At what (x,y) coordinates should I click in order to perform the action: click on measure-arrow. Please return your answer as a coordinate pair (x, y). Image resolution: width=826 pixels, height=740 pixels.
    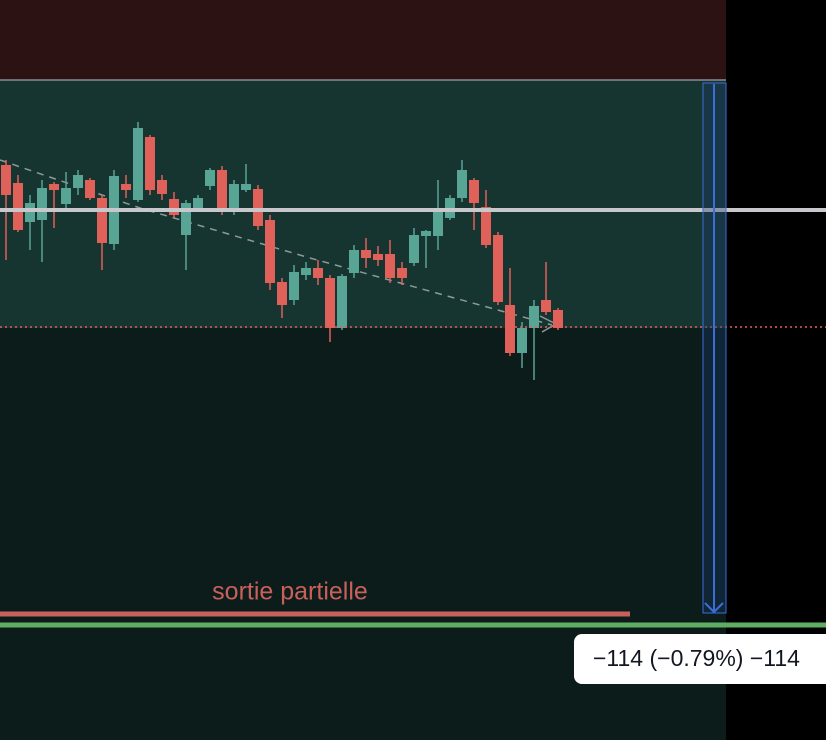
    Looking at the image, I should click on (714, 608).